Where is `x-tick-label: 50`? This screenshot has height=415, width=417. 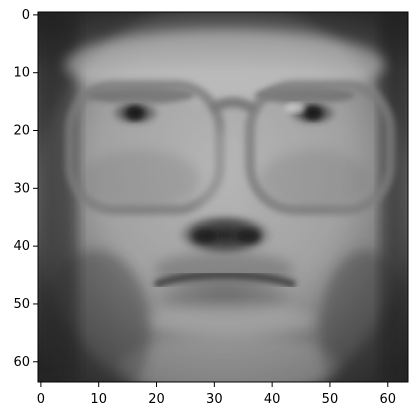
x-tick-label: 50 is located at coordinates (330, 399).